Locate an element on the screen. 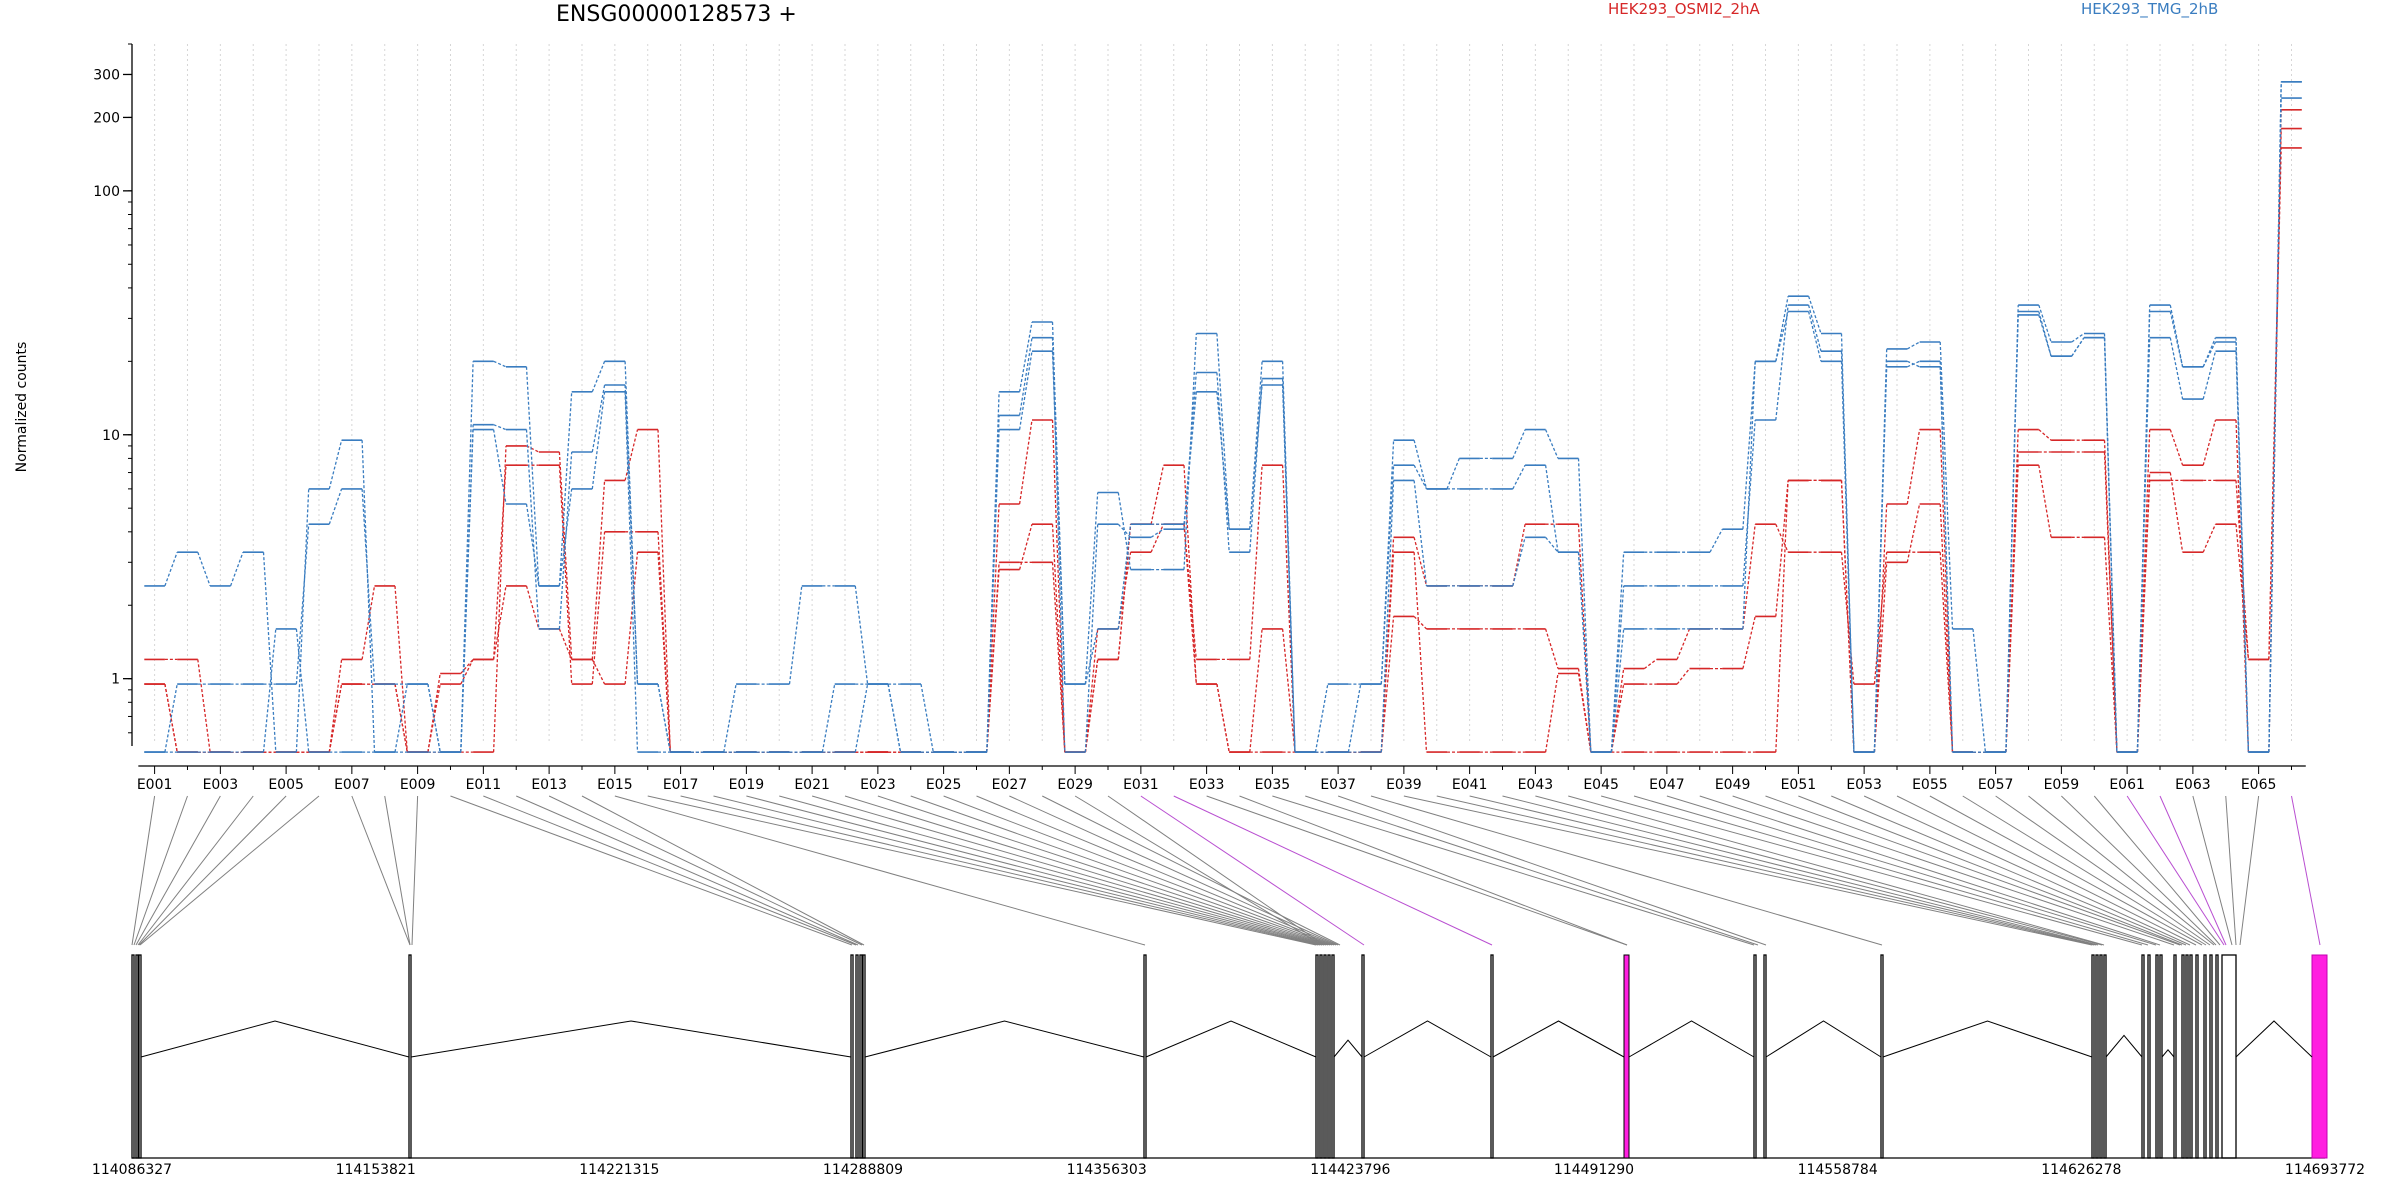  connector-E049 is located at coordinates (1953, 870).